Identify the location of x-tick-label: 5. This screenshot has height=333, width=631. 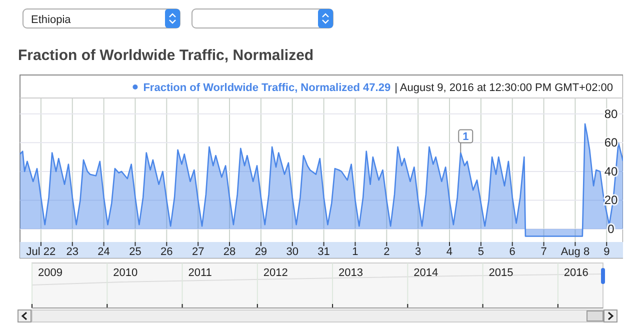
(481, 252).